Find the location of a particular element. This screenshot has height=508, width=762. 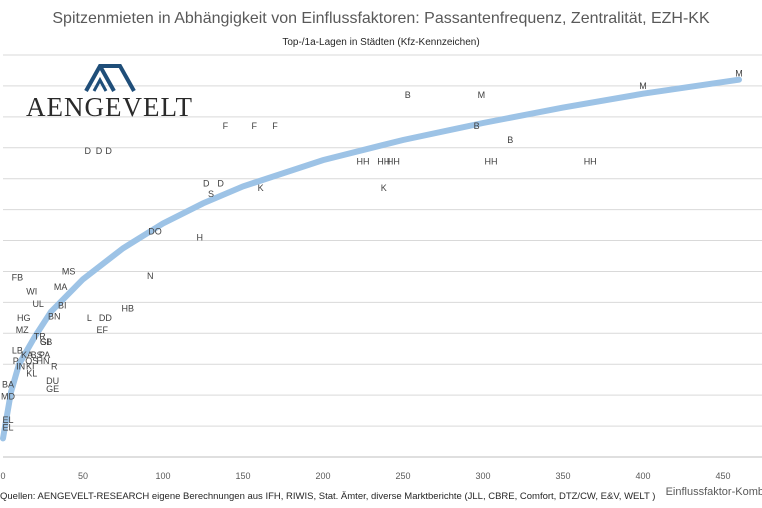

point-label: KI is located at coordinates (30, 367).